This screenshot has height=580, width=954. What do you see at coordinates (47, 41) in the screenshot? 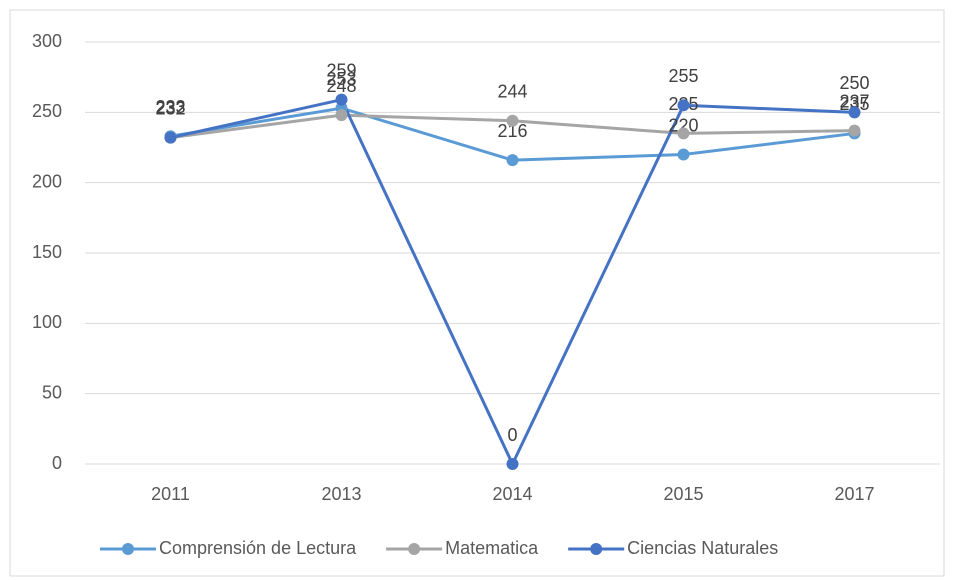
I see `y-tick-label: 300` at bounding box center [47, 41].